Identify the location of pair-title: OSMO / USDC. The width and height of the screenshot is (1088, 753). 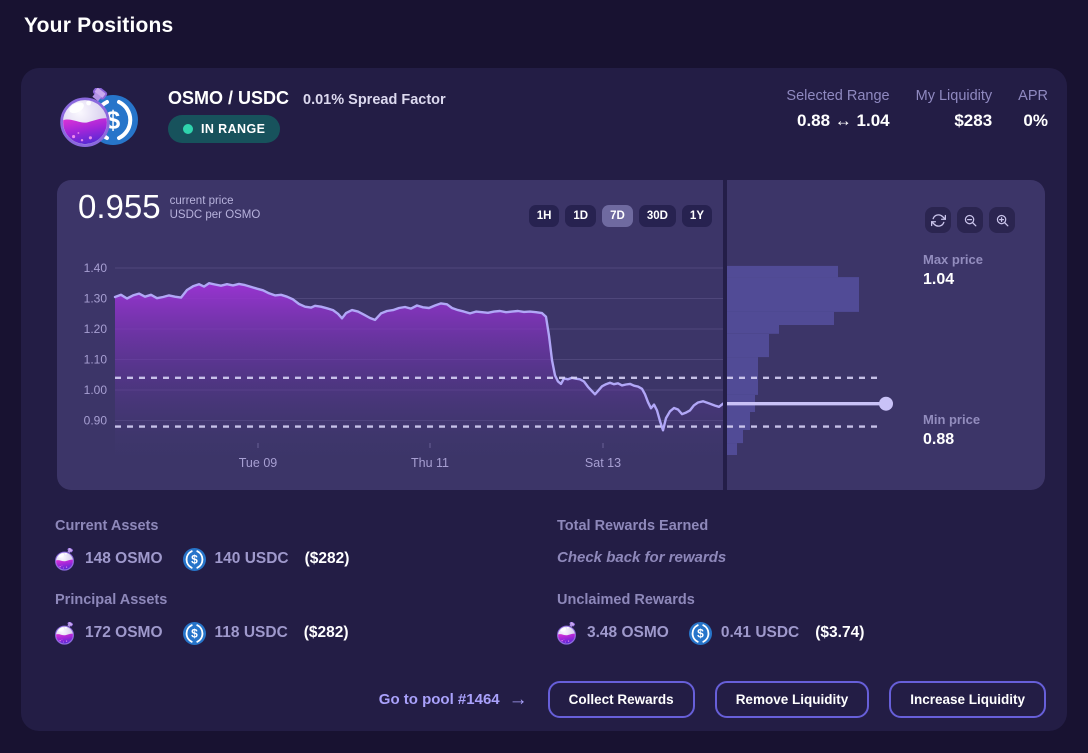
(229, 98).